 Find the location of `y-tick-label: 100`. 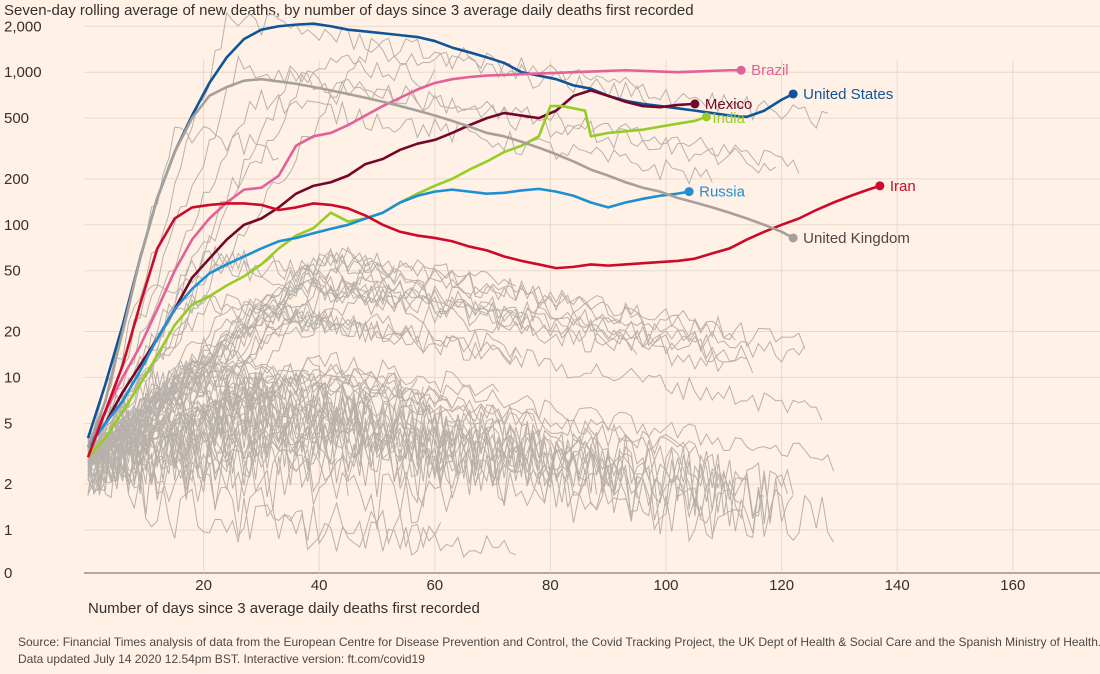

y-tick-label: 100 is located at coordinates (16, 225).